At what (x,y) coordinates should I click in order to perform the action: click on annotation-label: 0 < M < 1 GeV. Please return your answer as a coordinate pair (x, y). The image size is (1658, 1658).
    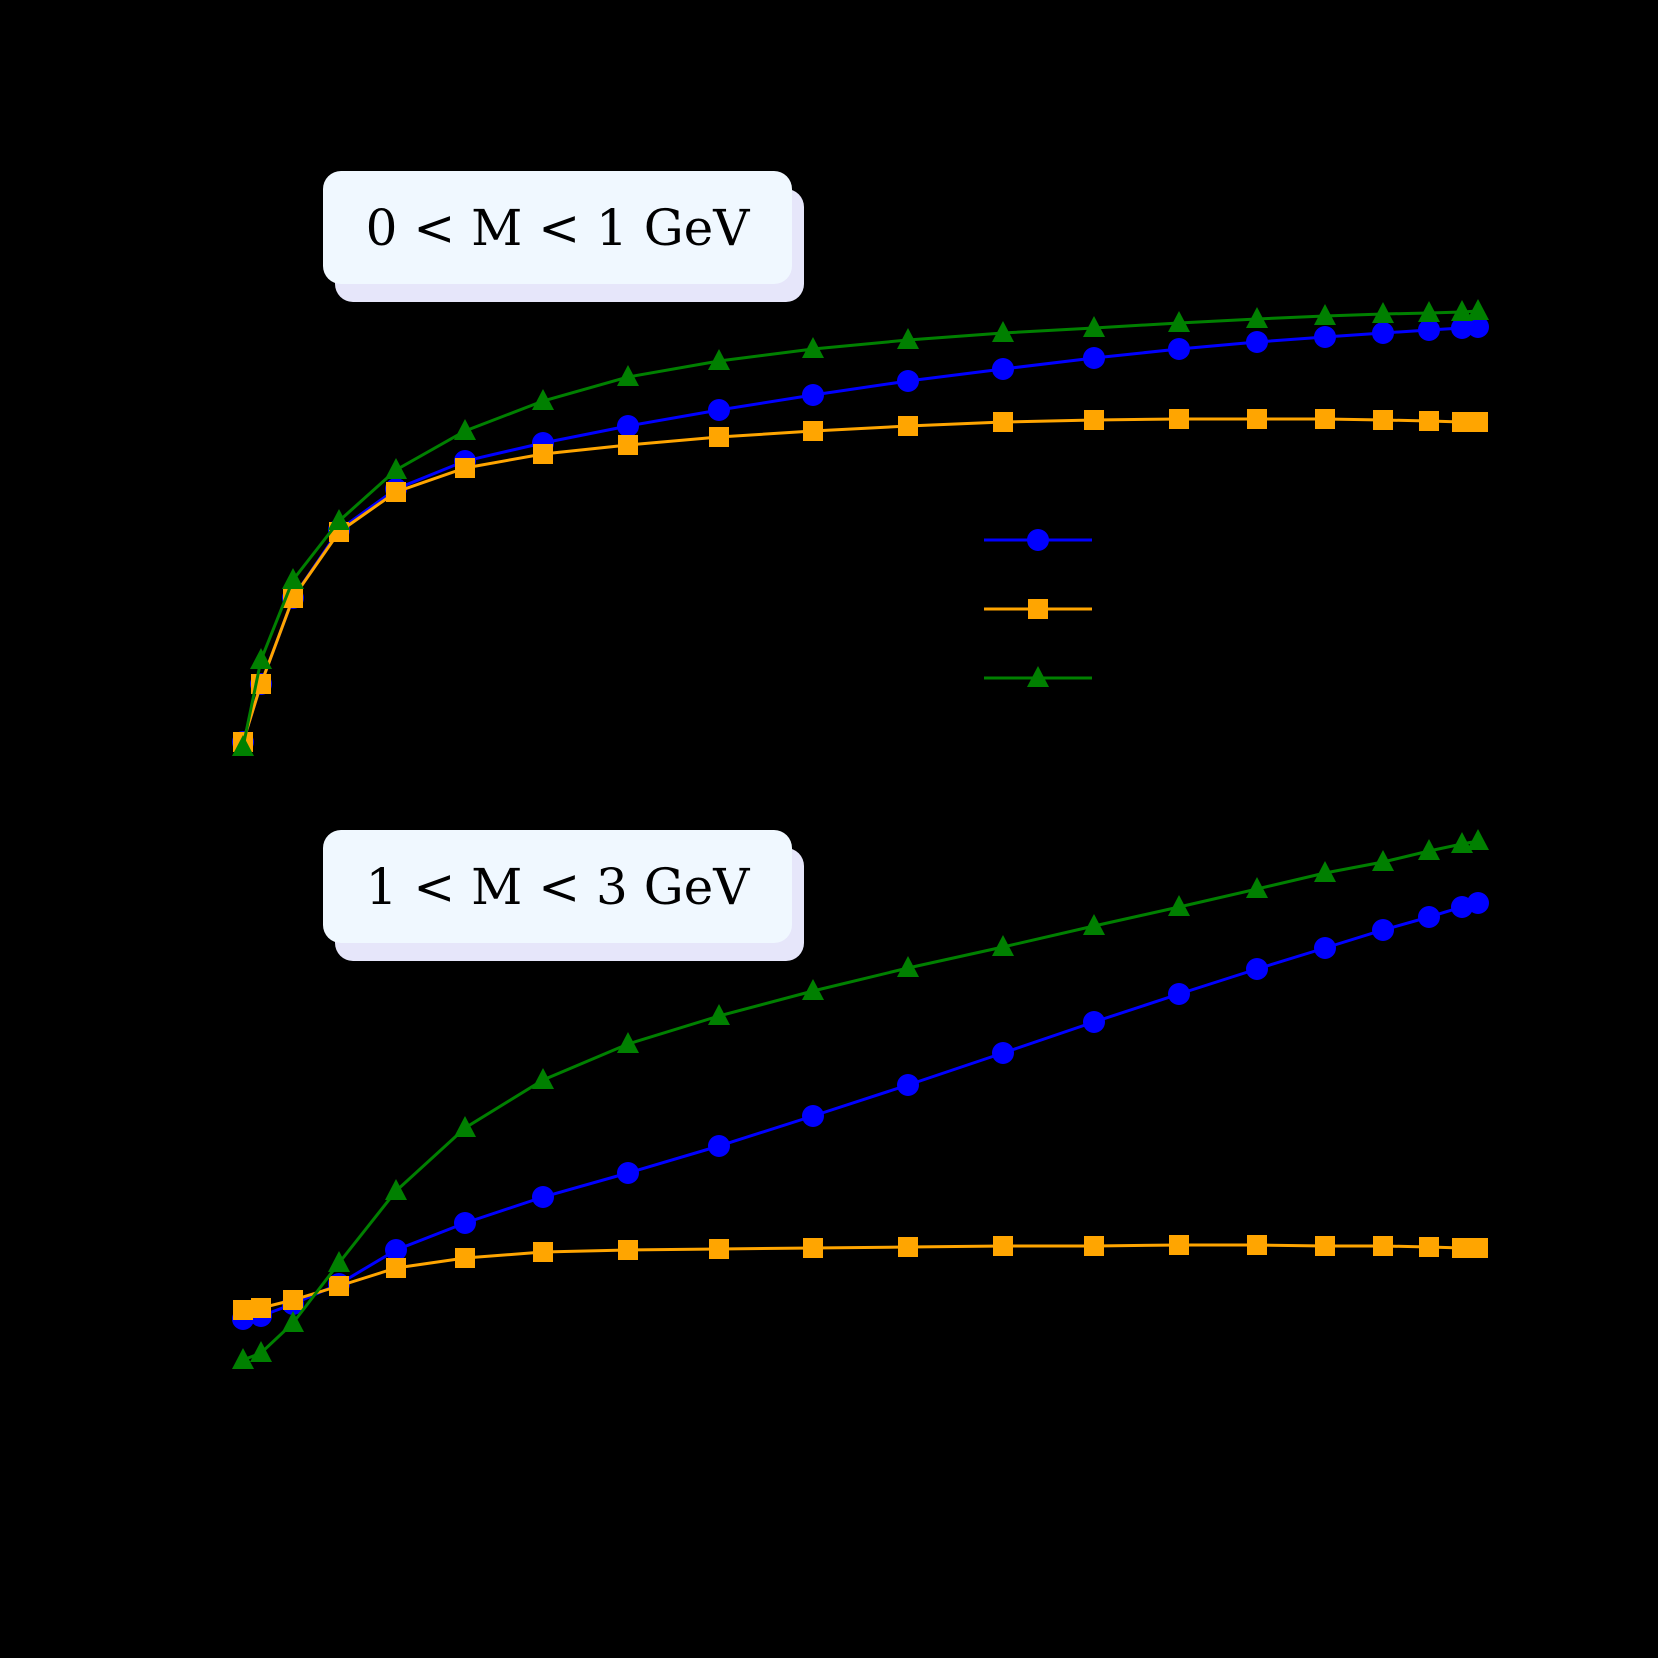
    Looking at the image, I should click on (557, 227).